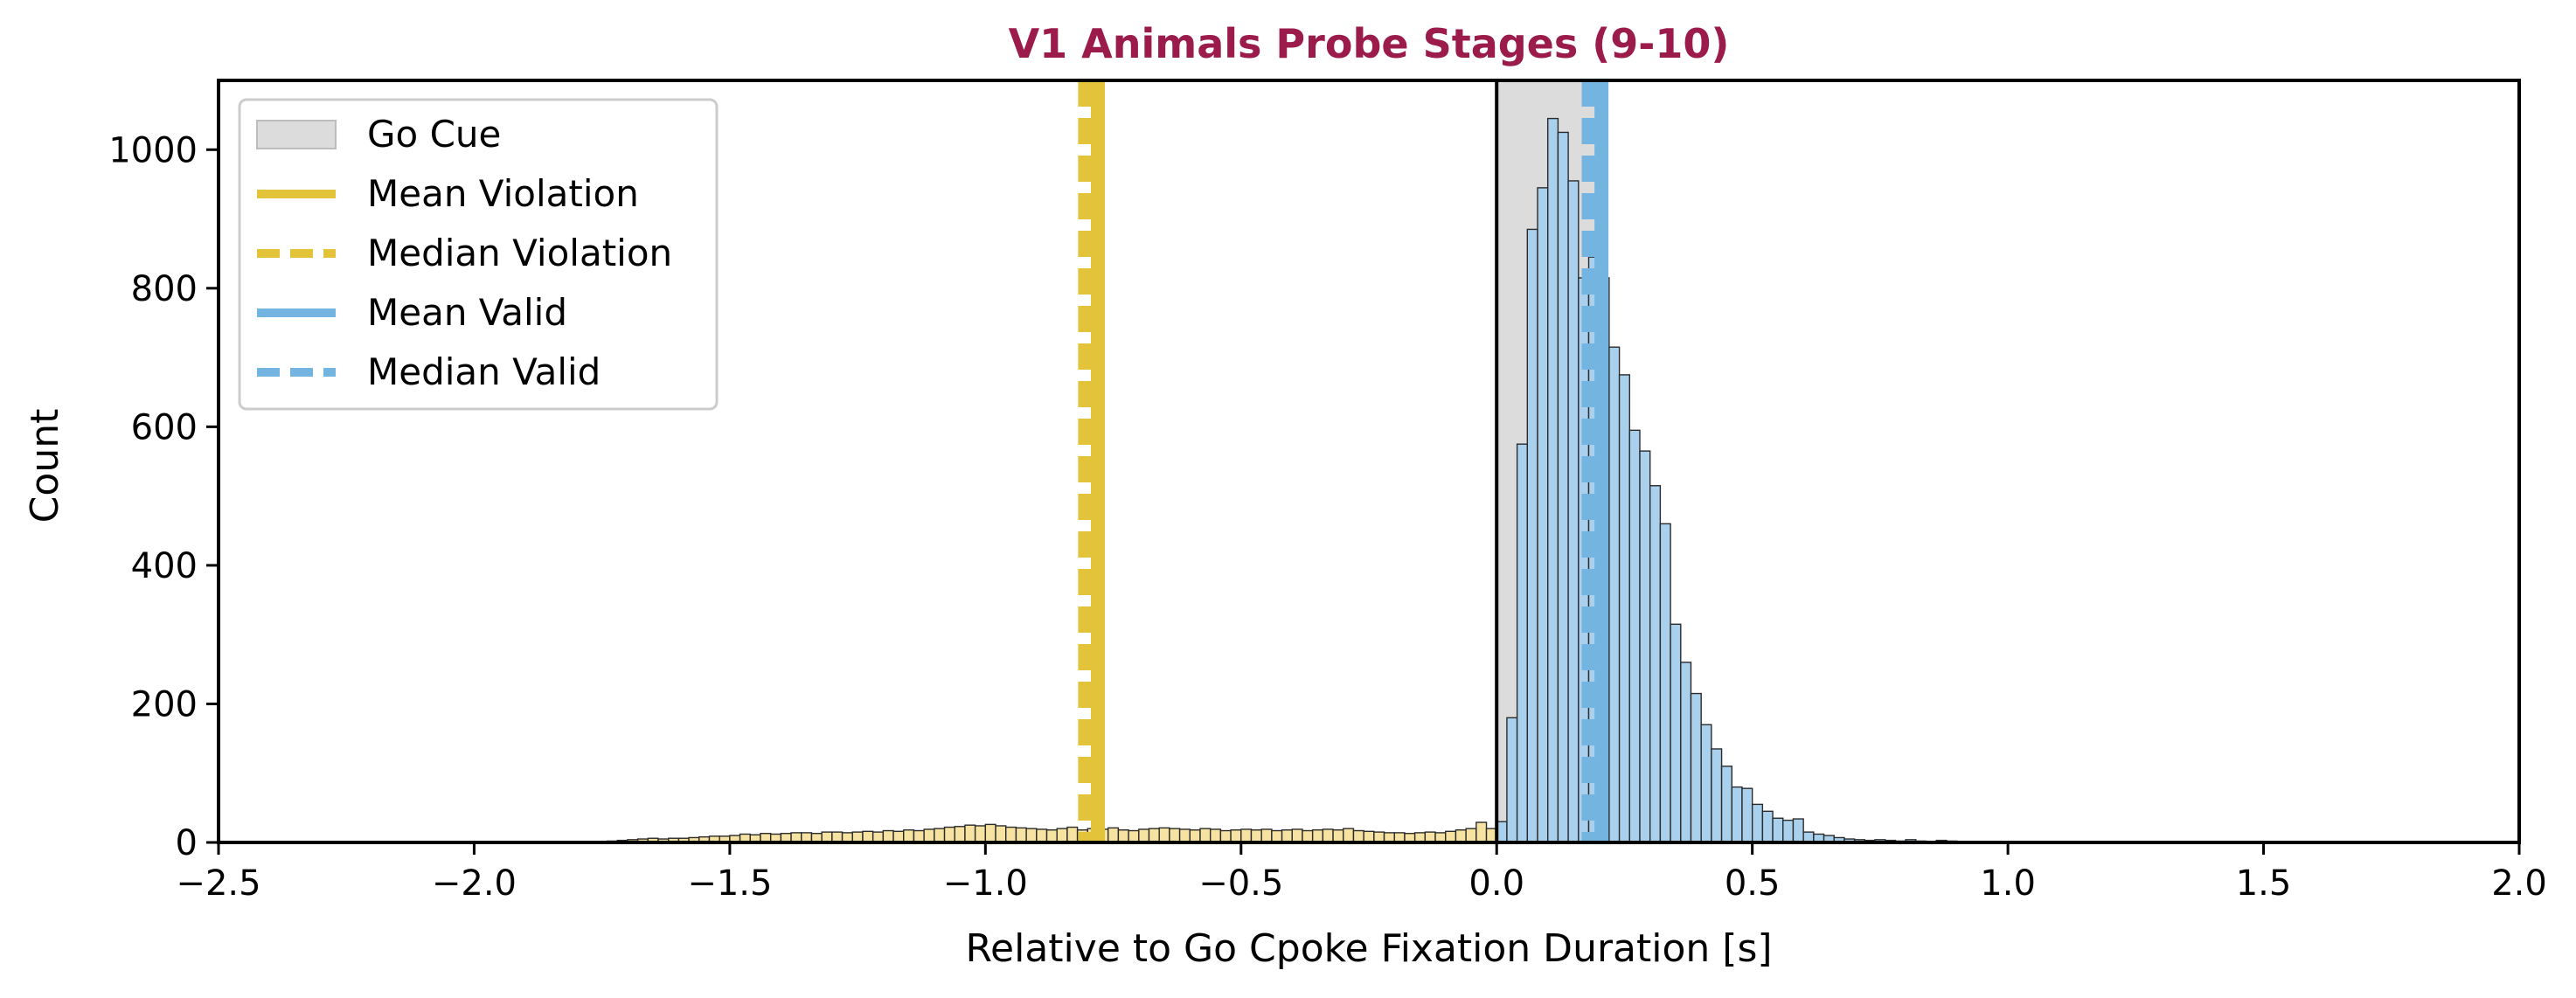  What do you see at coordinates (503, 193) in the screenshot?
I see `legend-label: Mean Violation` at bounding box center [503, 193].